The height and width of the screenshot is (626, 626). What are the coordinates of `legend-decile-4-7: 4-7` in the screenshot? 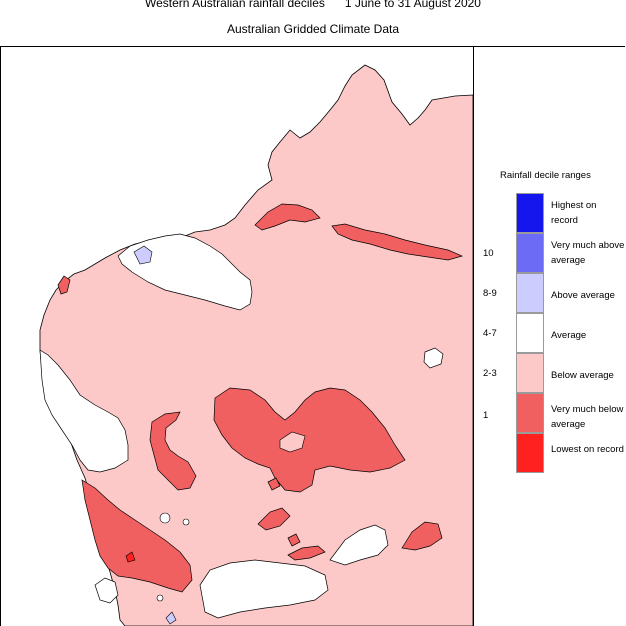 It's located at (490, 333).